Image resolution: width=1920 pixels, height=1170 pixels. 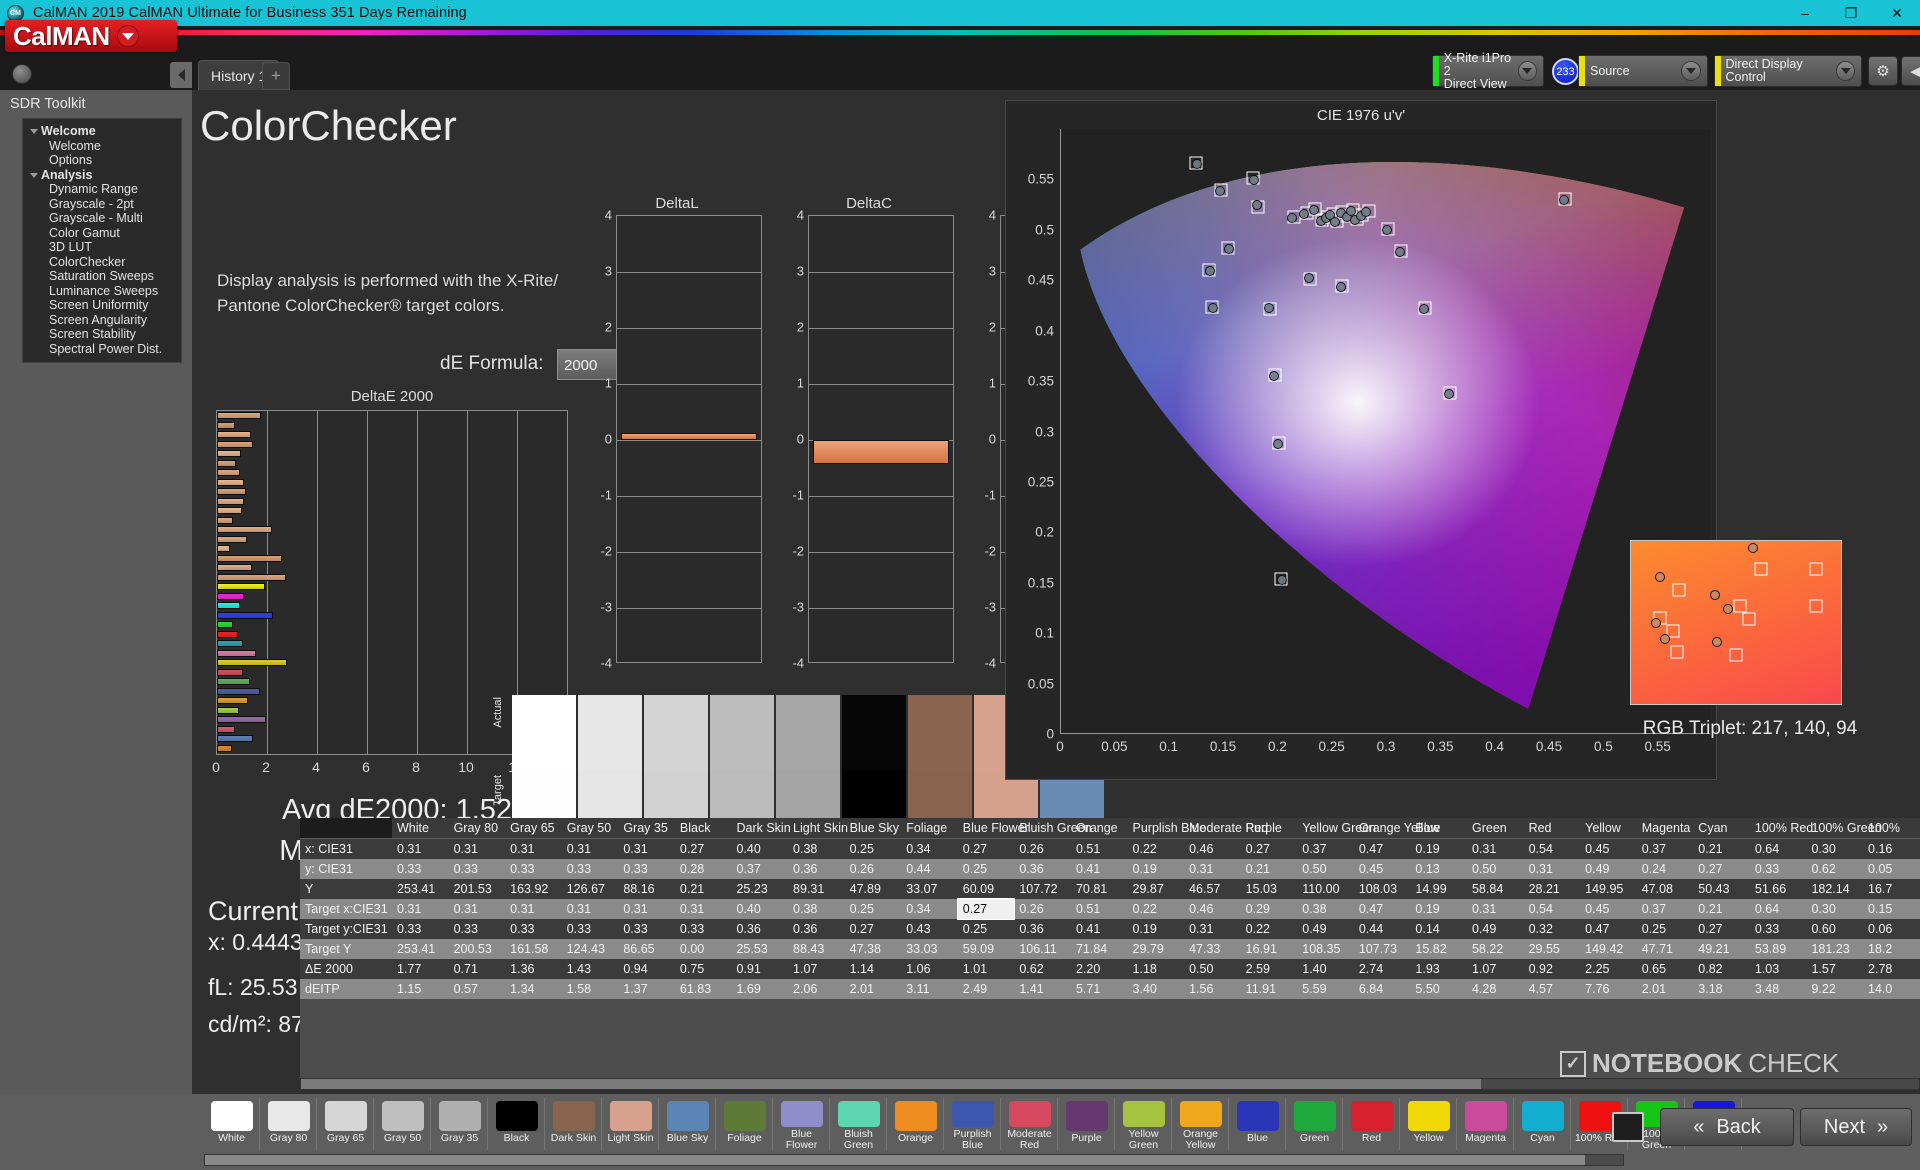 What do you see at coordinates (688, 1124) in the screenshot?
I see `color-patch-blue-sky: Blue Sky` at bounding box center [688, 1124].